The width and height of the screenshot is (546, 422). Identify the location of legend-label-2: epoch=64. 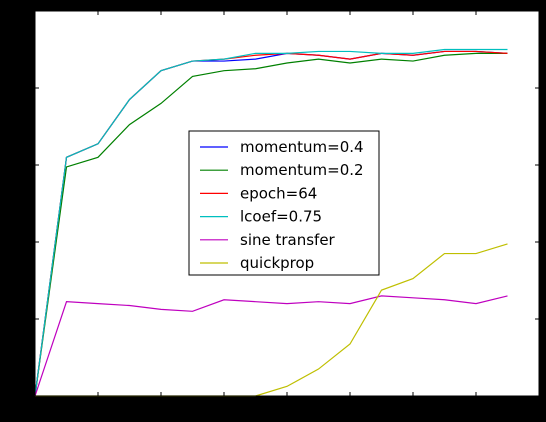
(278, 193).